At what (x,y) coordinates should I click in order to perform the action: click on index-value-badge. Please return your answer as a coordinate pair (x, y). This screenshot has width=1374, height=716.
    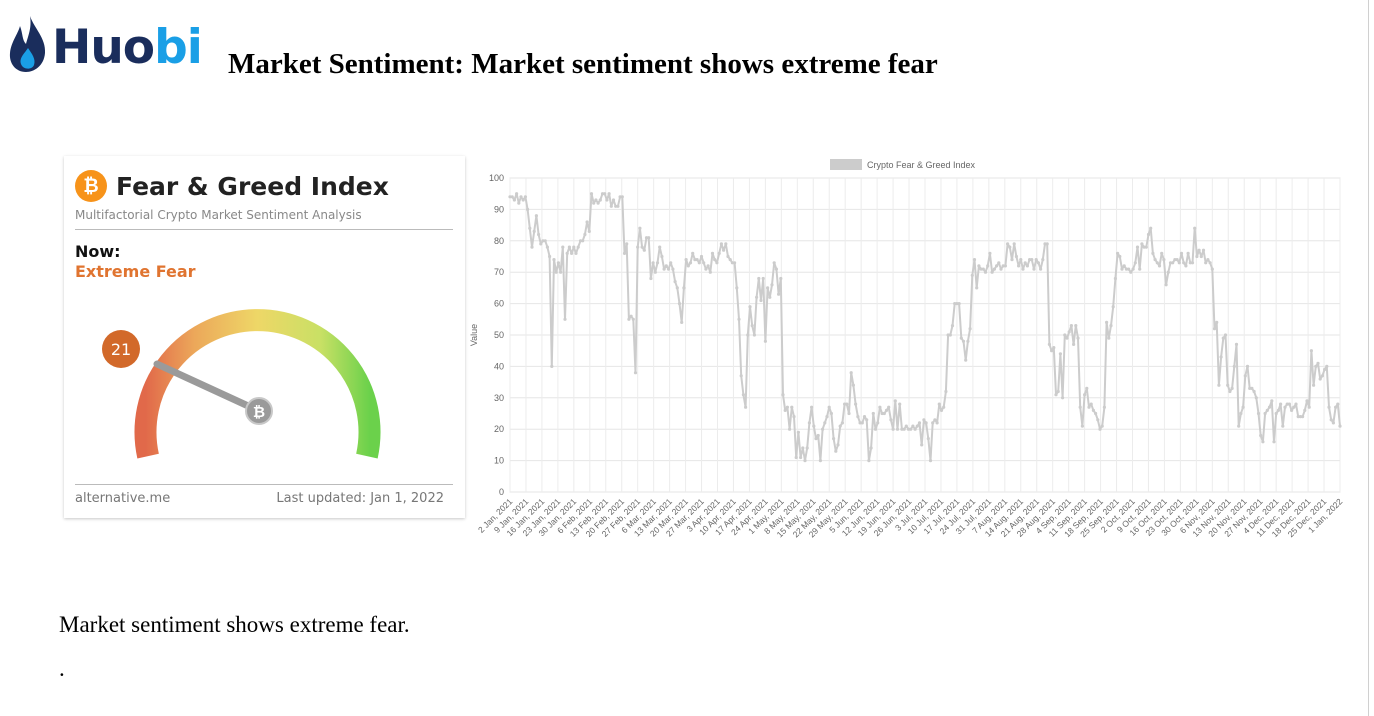
    Looking at the image, I should click on (121, 349).